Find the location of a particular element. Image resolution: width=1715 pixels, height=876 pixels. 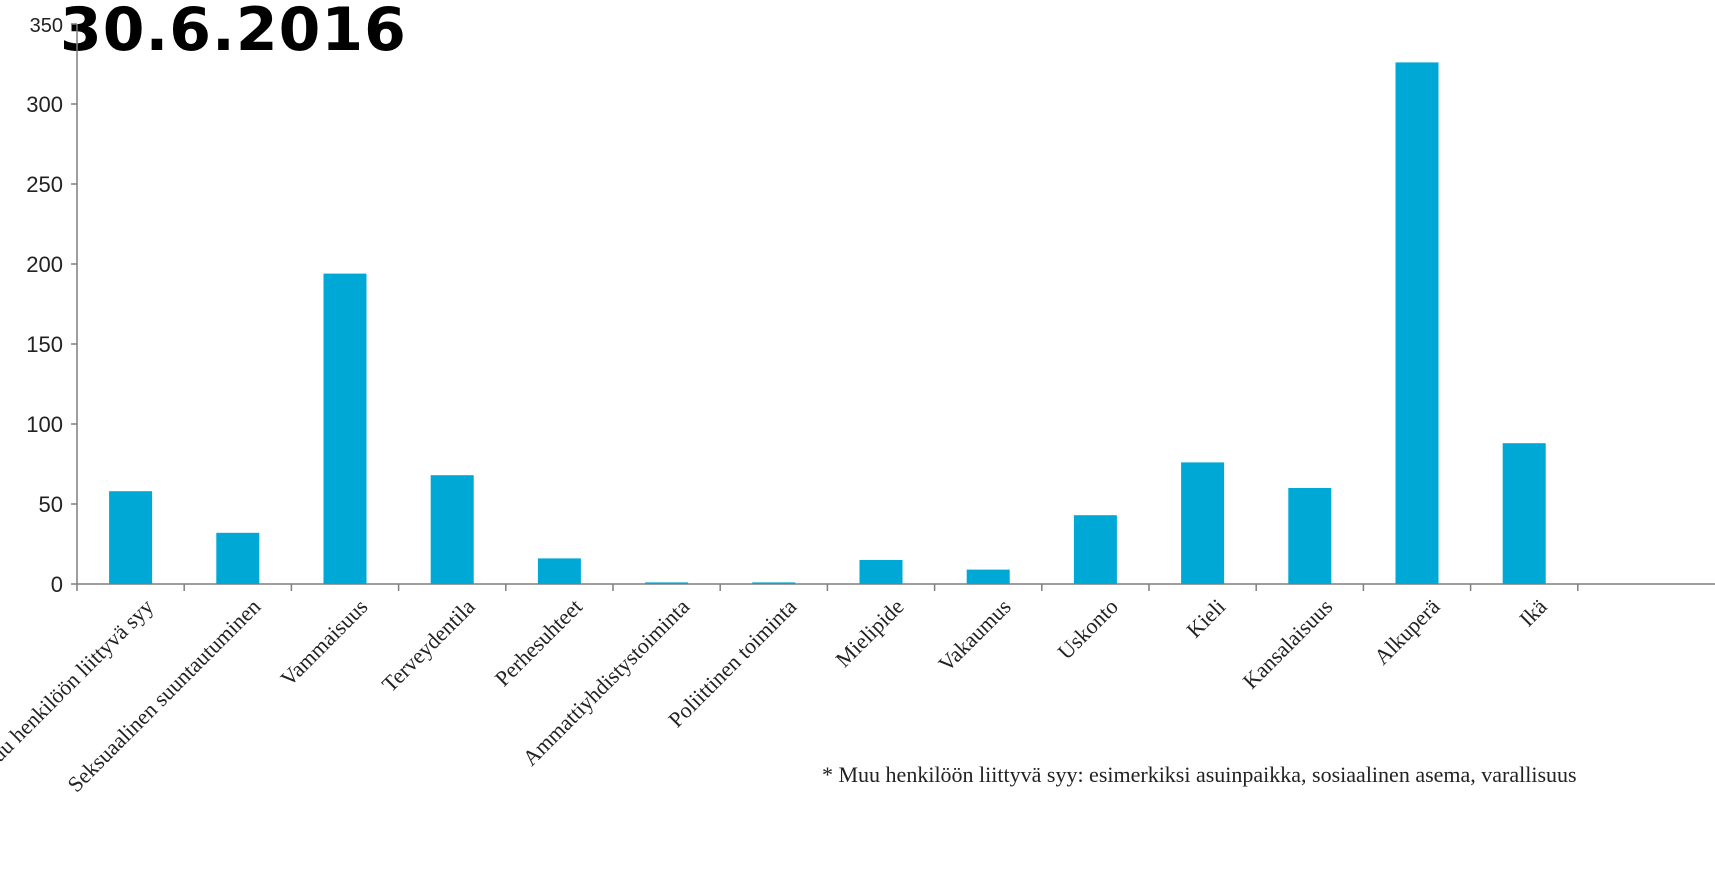

x-tick-label: Alkuperä is located at coordinates (1407, 632).